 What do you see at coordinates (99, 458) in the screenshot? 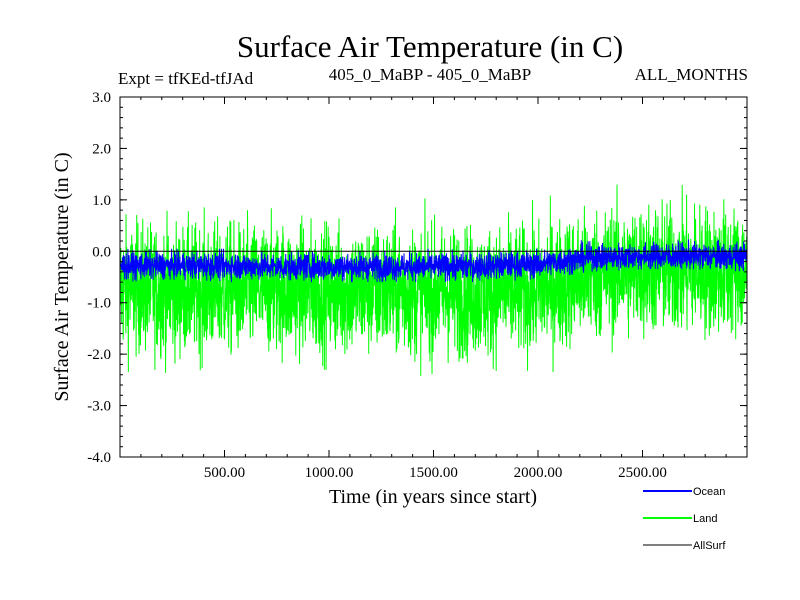
I see `y-tick-label: -4.0` at bounding box center [99, 458].